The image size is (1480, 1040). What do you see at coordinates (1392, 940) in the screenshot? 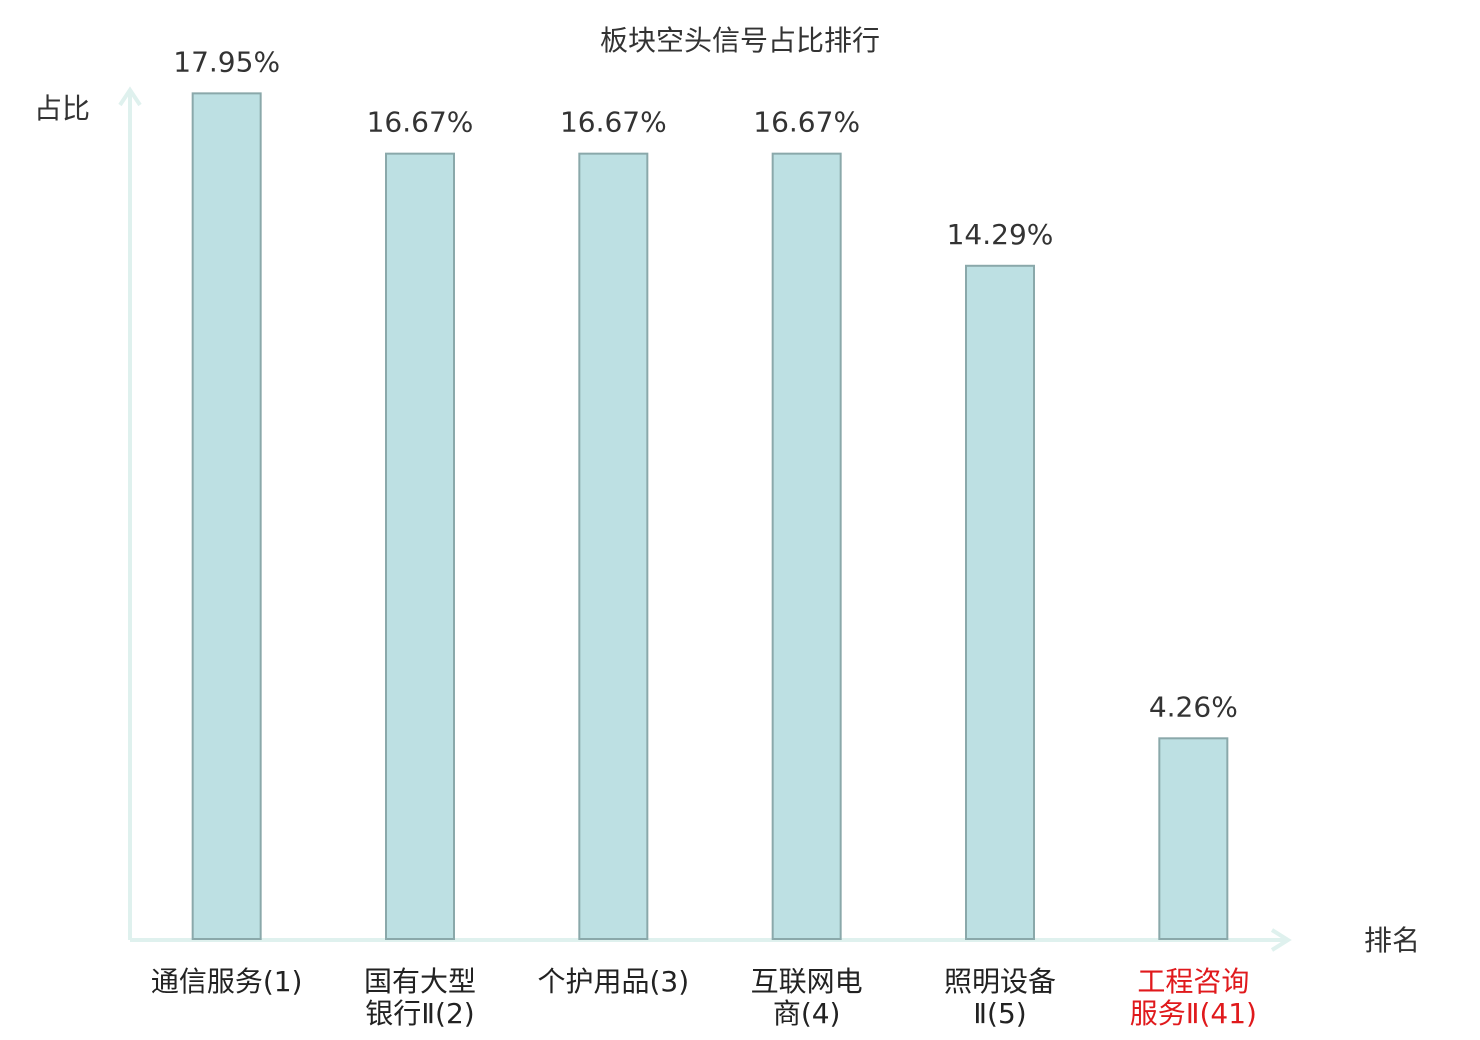
I see `x-axis-label: 排名` at bounding box center [1392, 940].